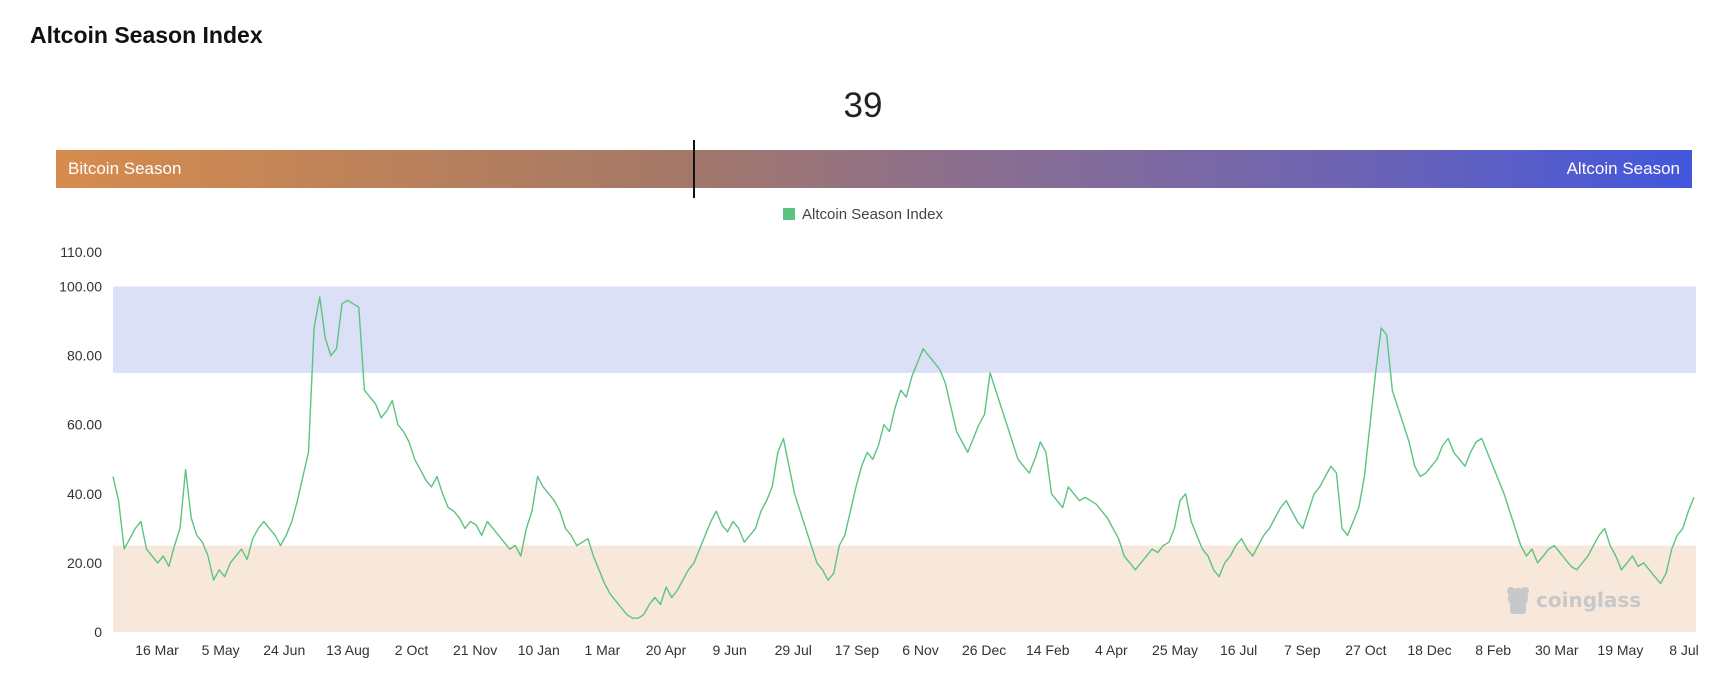 Image resolution: width=1726 pixels, height=694 pixels. I want to click on season-gauge-bar: Bitcoin Season Altcoin Season, so click(874, 169).